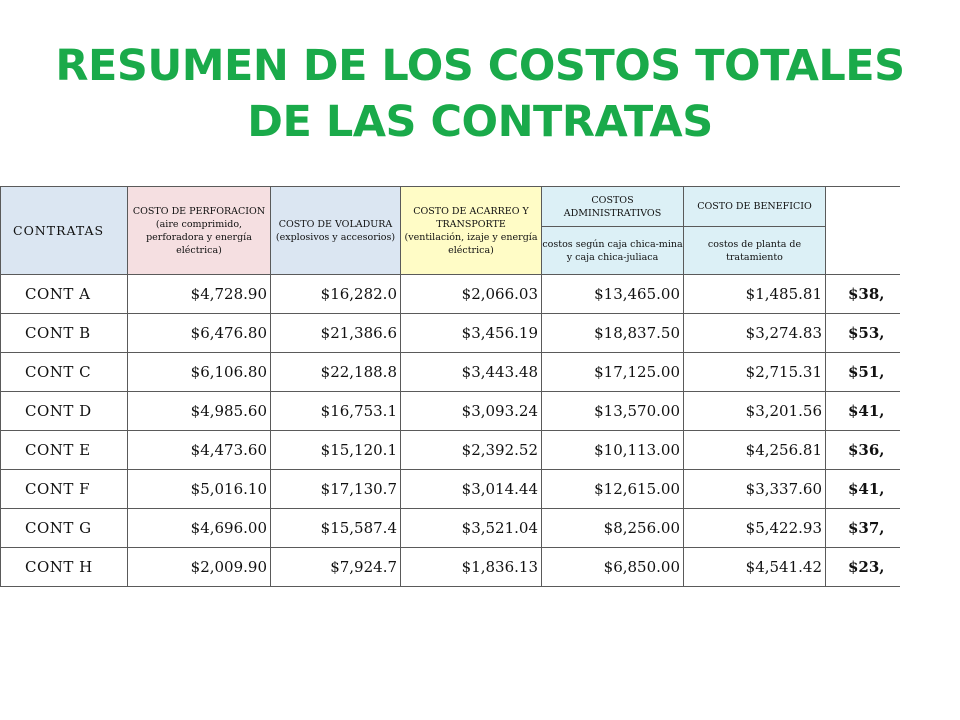  What do you see at coordinates (335, 224) in the screenshot?
I see `header-voladura-main: COSTO DE VOLADURA` at bounding box center [335, 224].